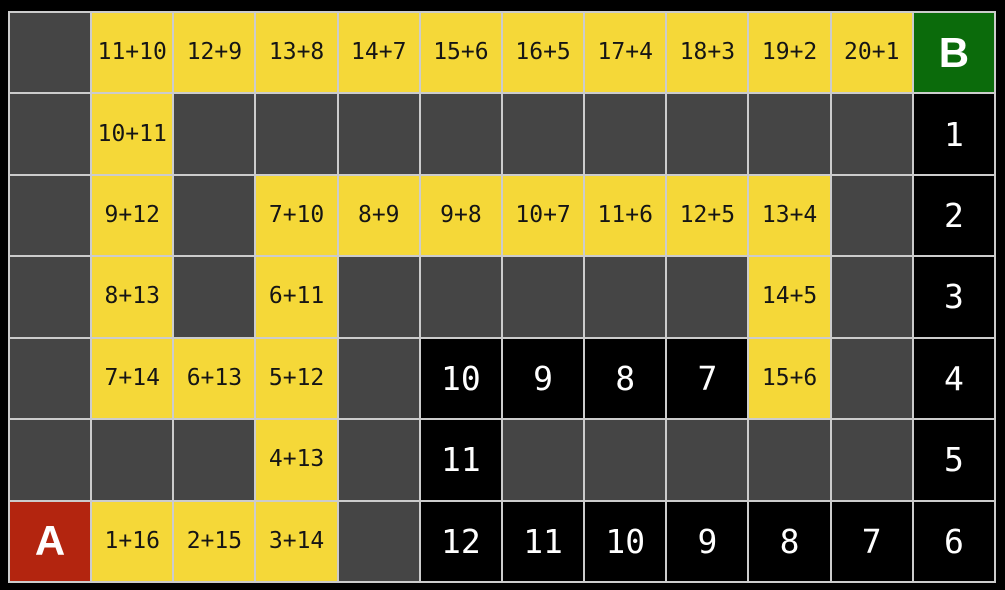  Describe the element at coordinates (214, 215) in the screenshot. I see `wall-cell-r2c2` at that location.